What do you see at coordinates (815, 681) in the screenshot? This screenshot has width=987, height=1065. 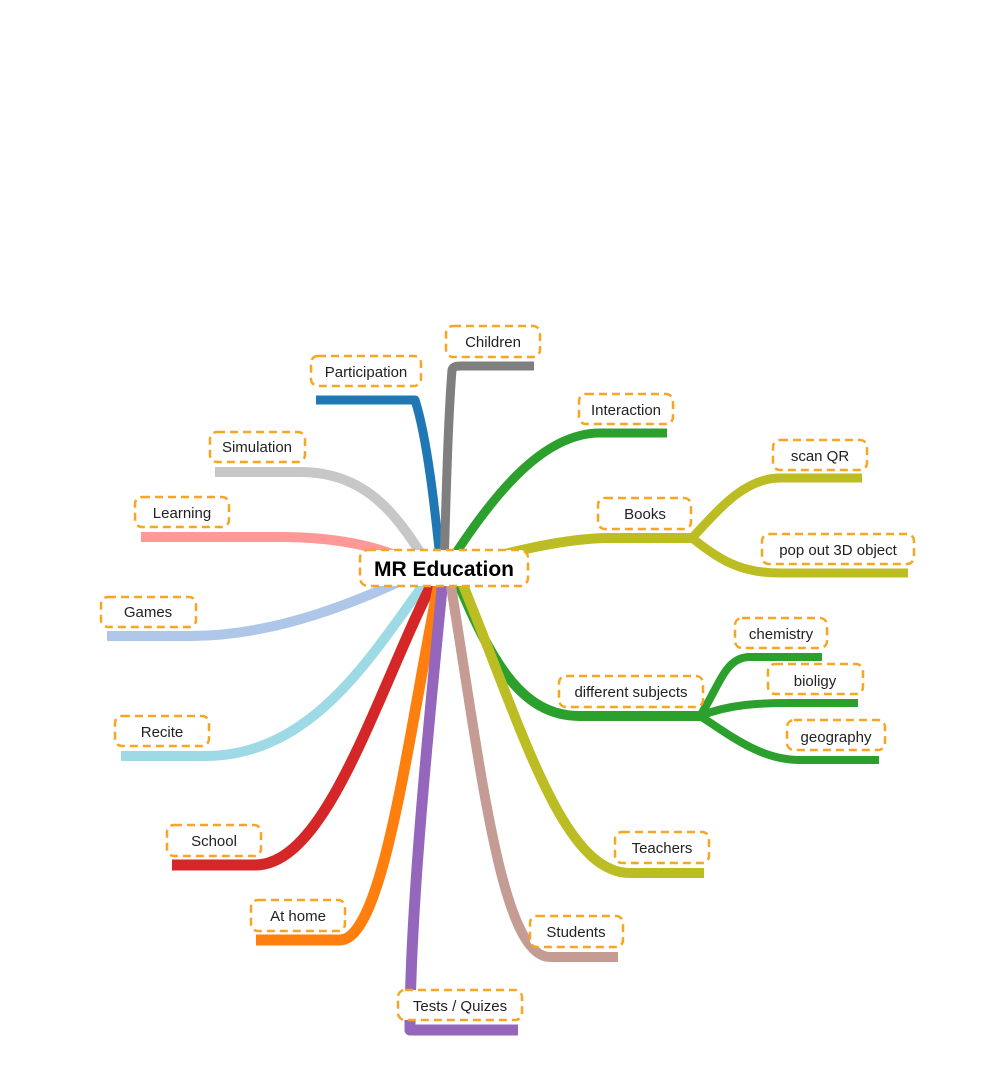 I see `node-label: bioligy` at bounding box center [815, 681].